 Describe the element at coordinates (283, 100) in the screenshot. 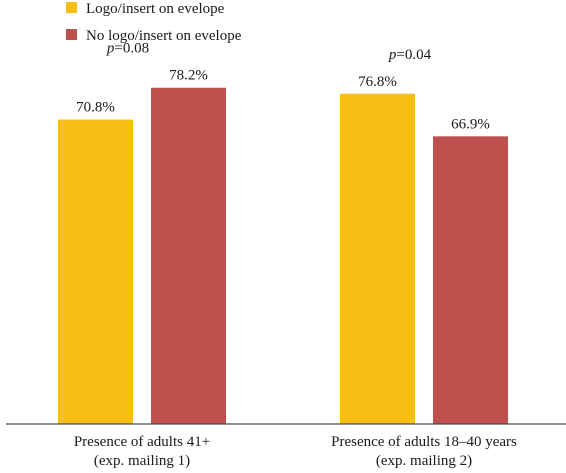

I see `value-labels-layer: 70.8% 78.2% 76.8% 66.9%` at that location.